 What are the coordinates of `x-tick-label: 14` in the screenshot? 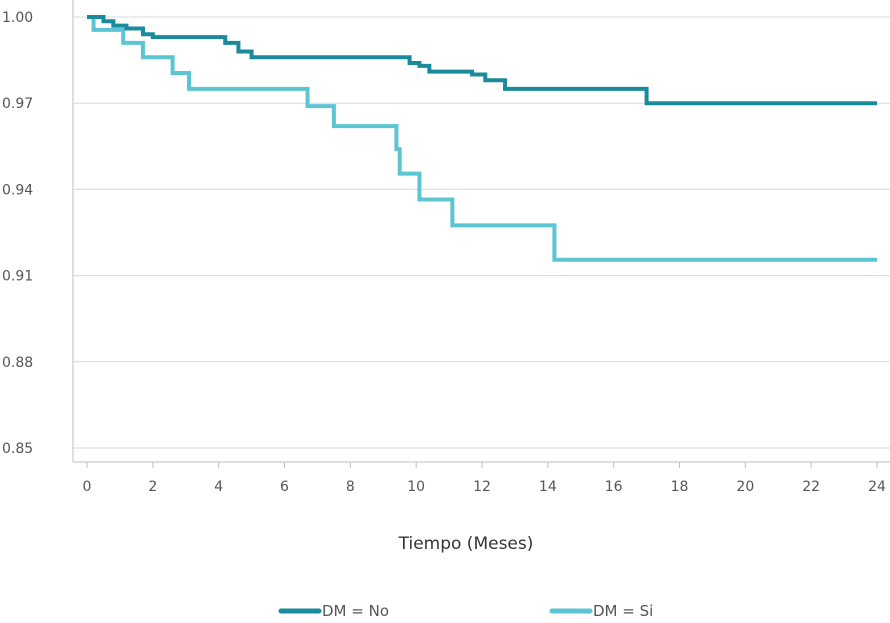 It's located at (548, 487).